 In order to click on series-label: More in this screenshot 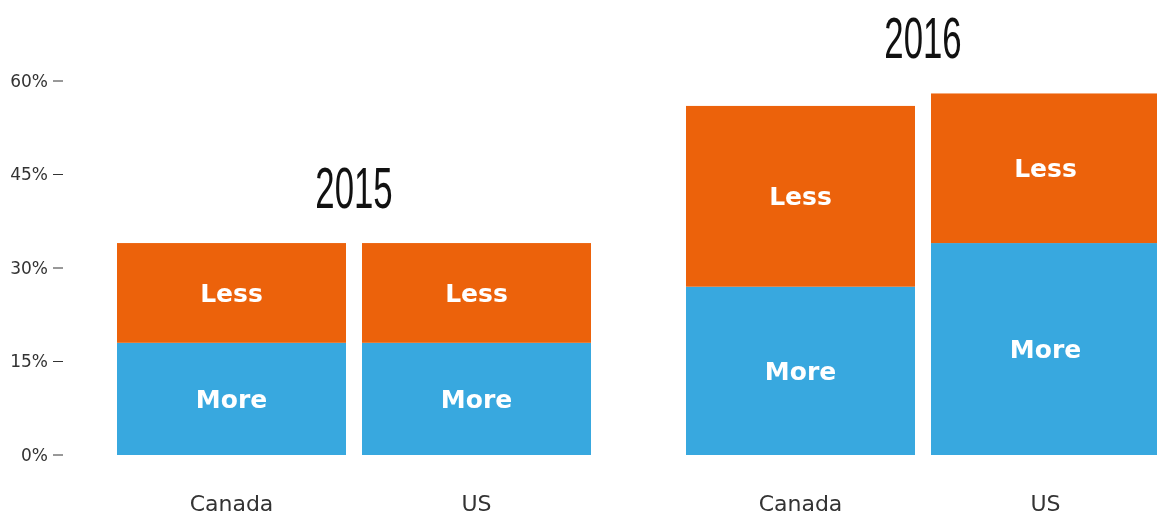, I will do `click(231, 399)`.